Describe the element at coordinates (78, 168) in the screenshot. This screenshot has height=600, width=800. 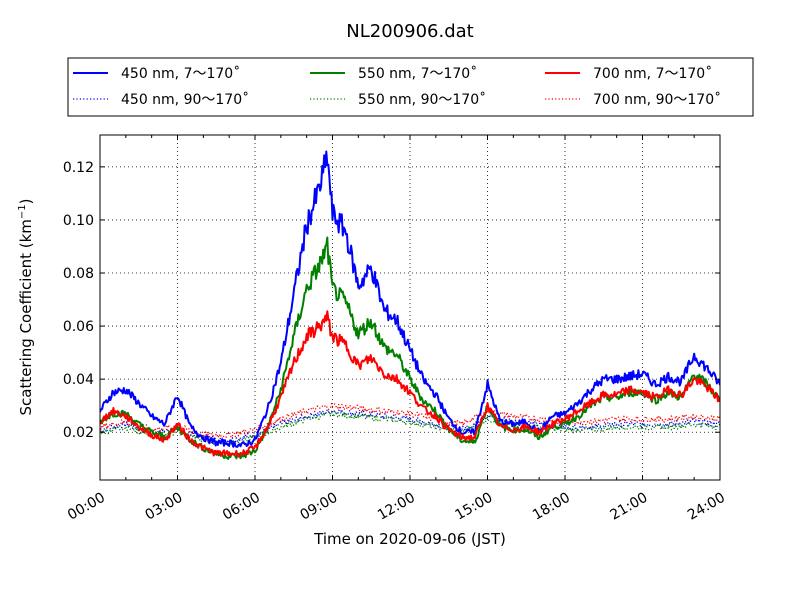
I see `y-tick-label: 0.12` at that location.